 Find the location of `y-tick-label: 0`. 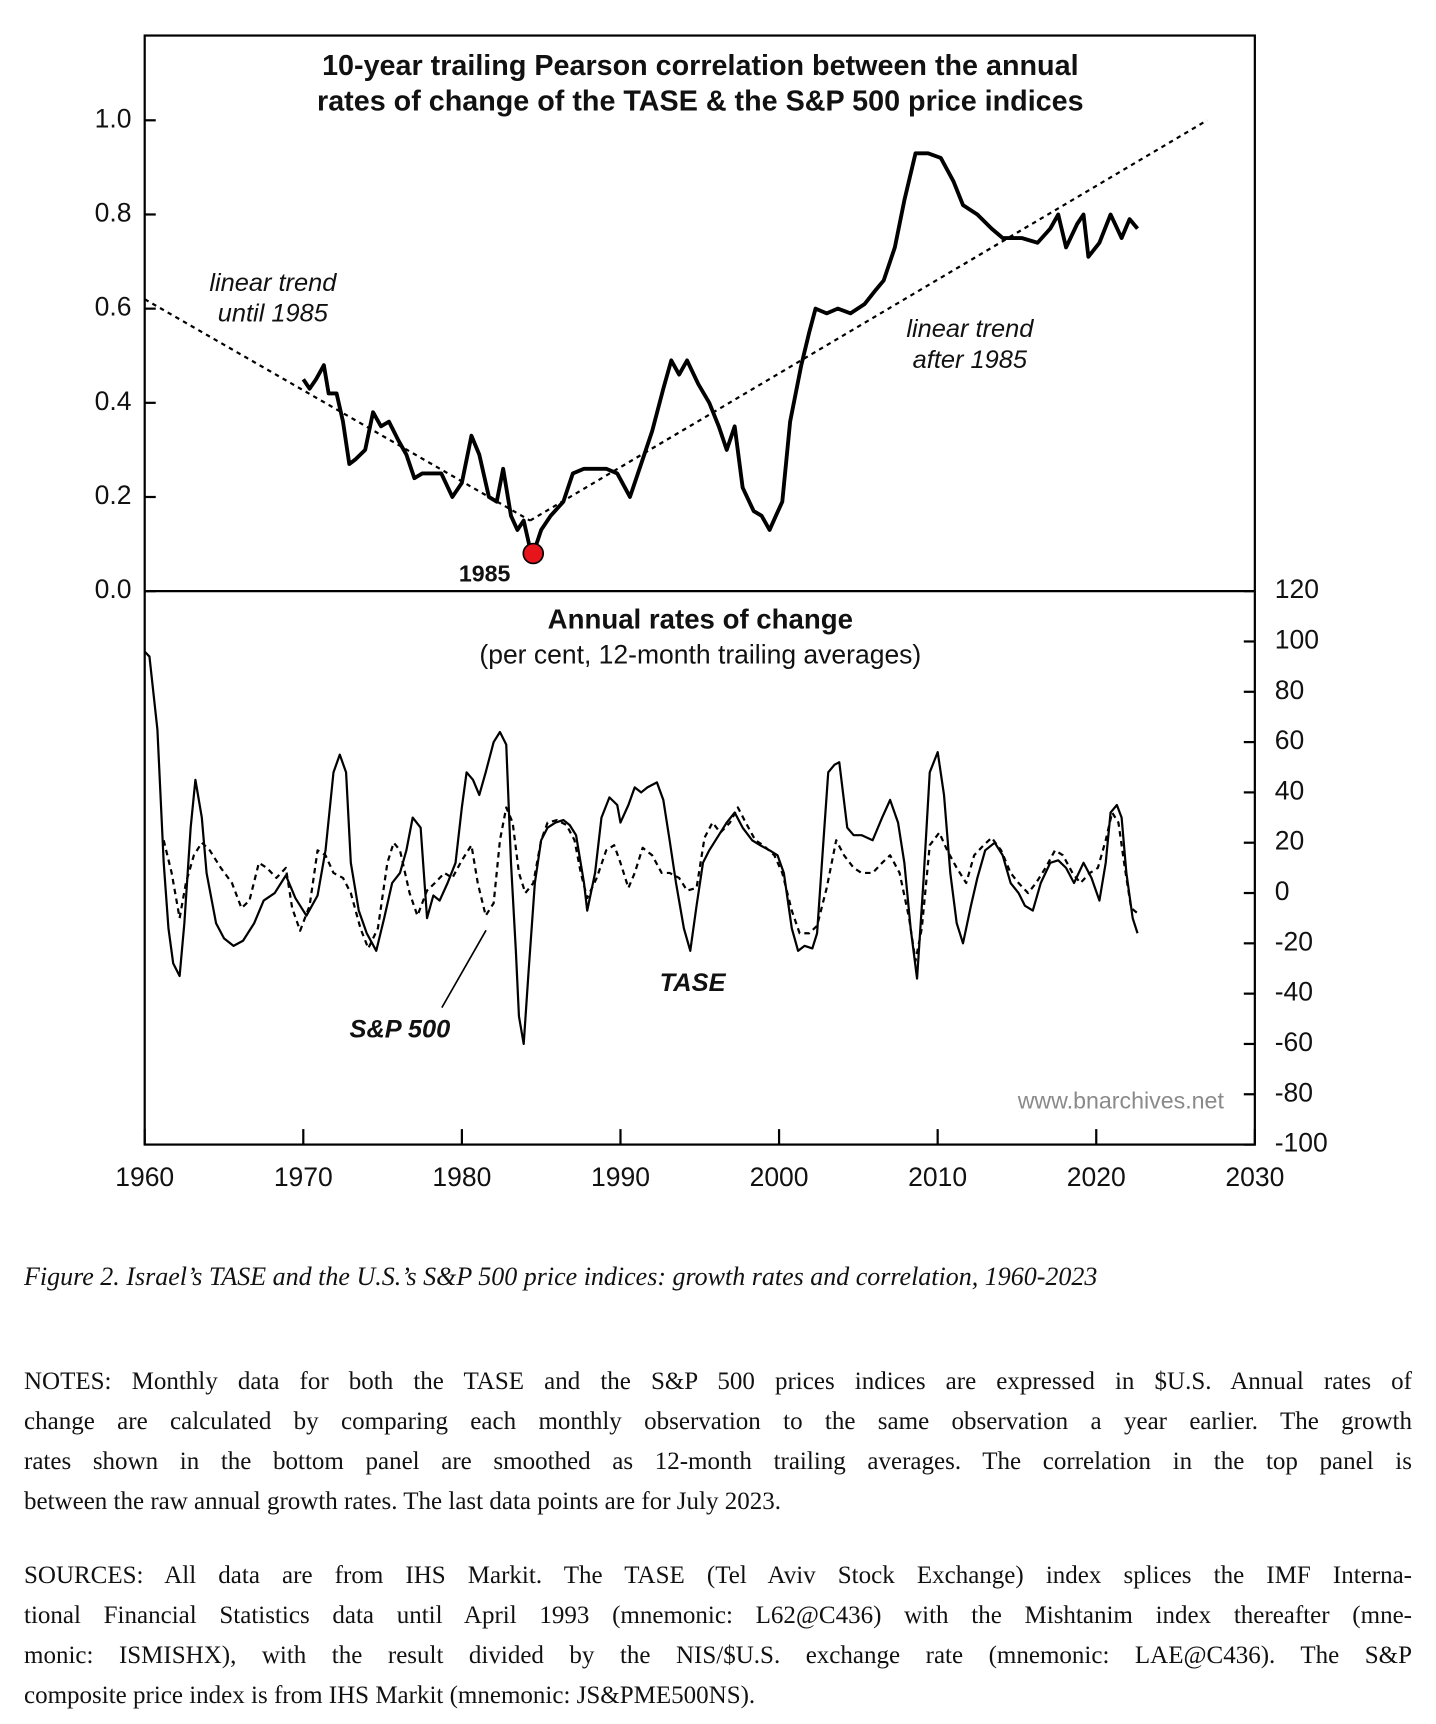

y-tick-label: 0 is located at coordinates (1282, 891).